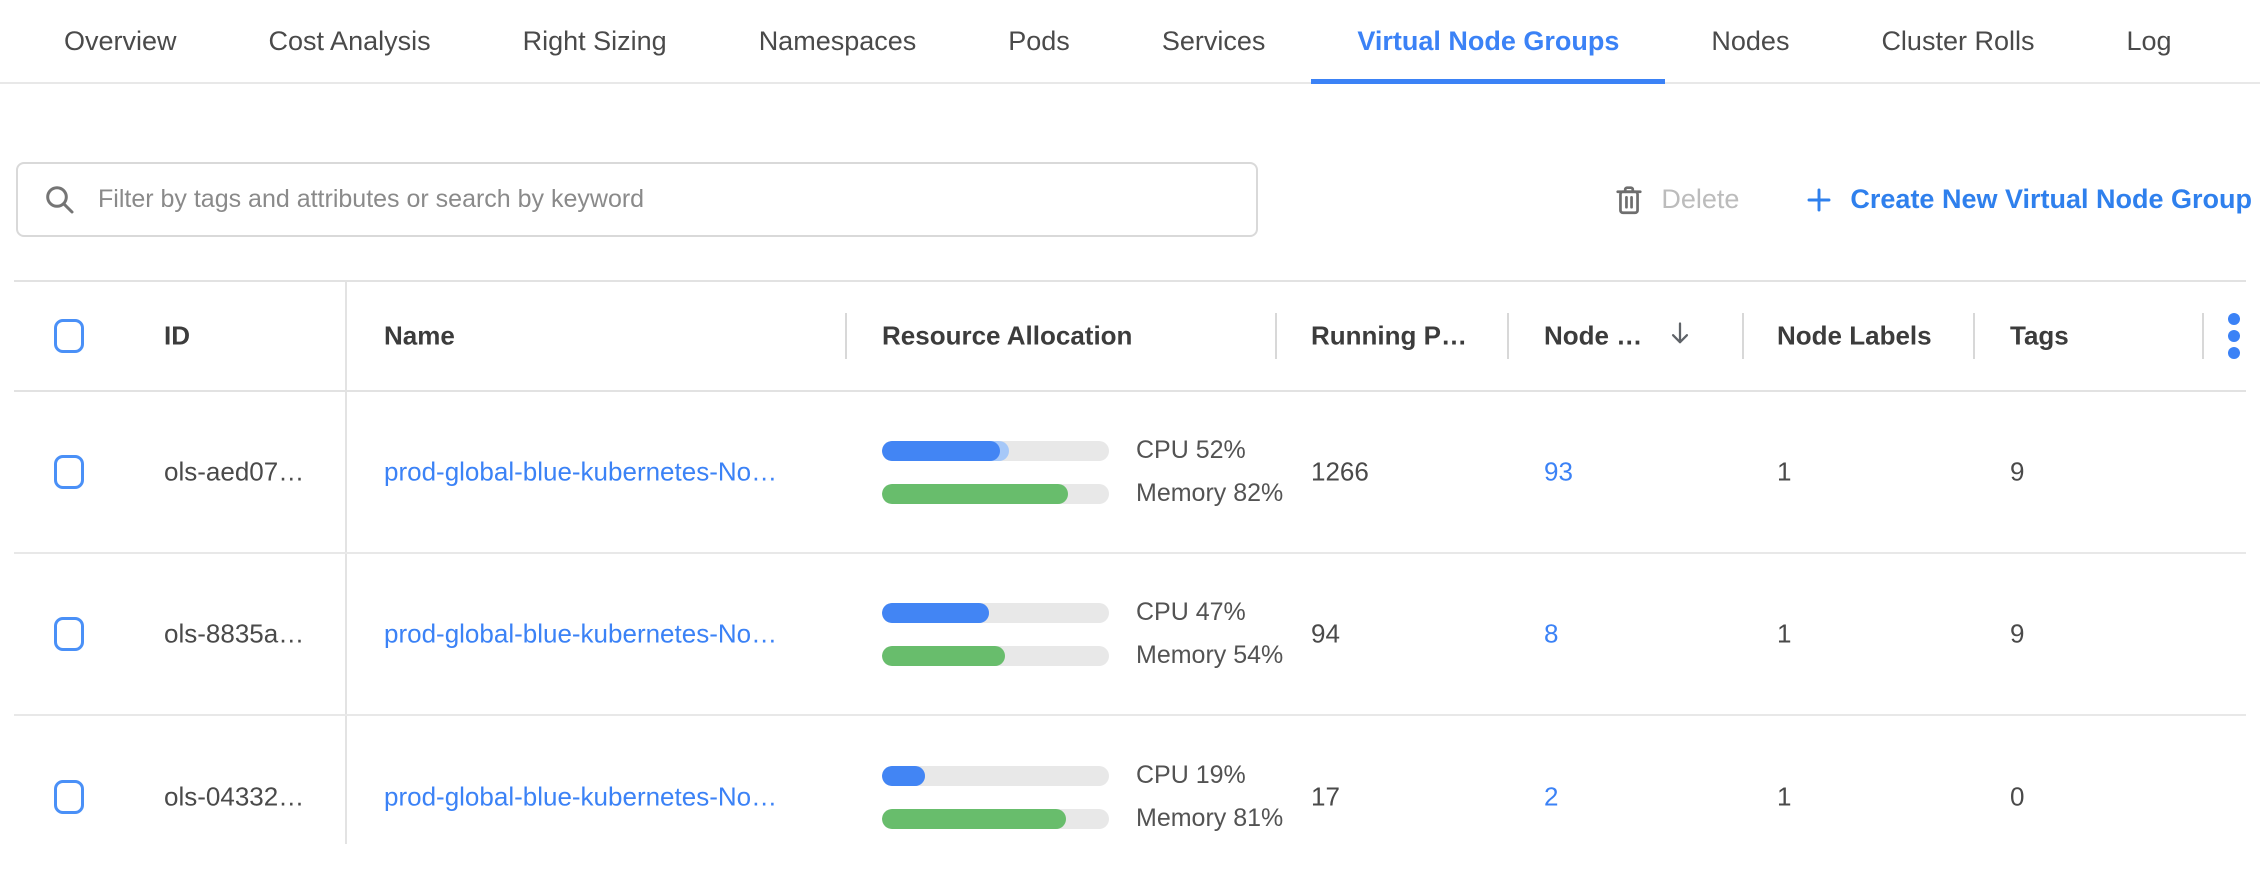 The image size is (2260, 878). Describe the element at coordinates (349, 40) in the screenshot. I see `tab-cost-analysis: Cost Analysis` at that location.